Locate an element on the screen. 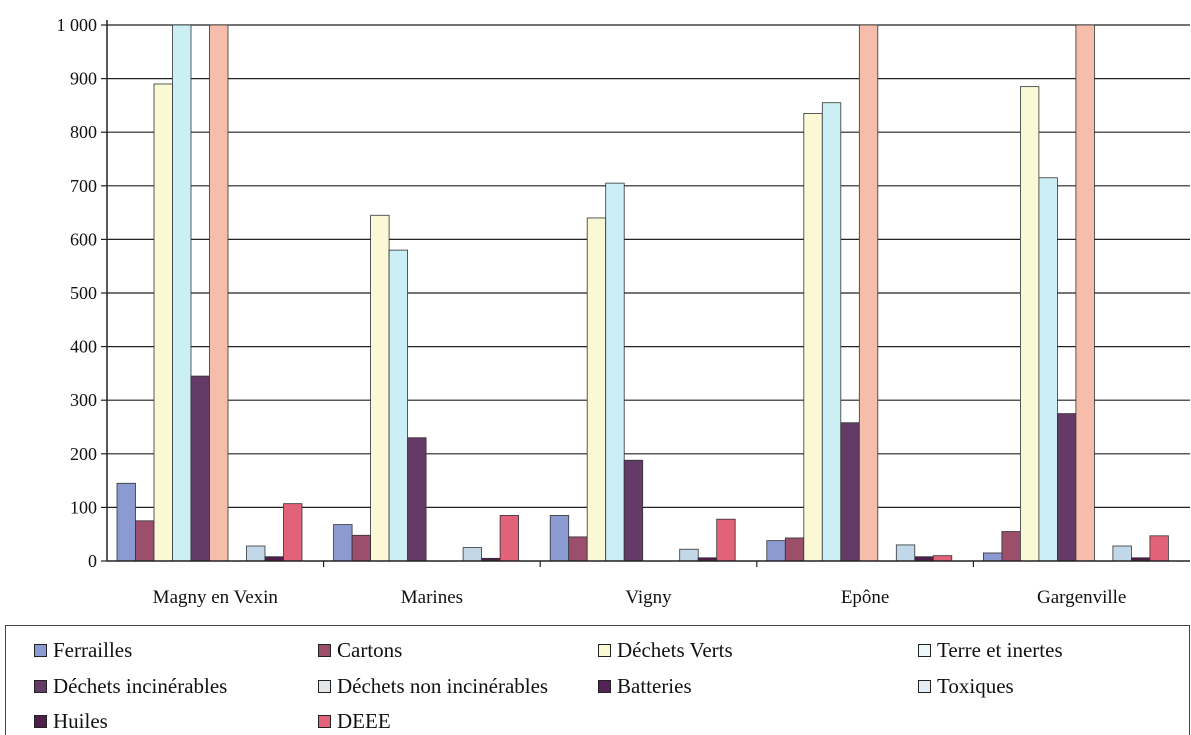  legend-item: Déchets Verts is located at coordinates (665, 650).